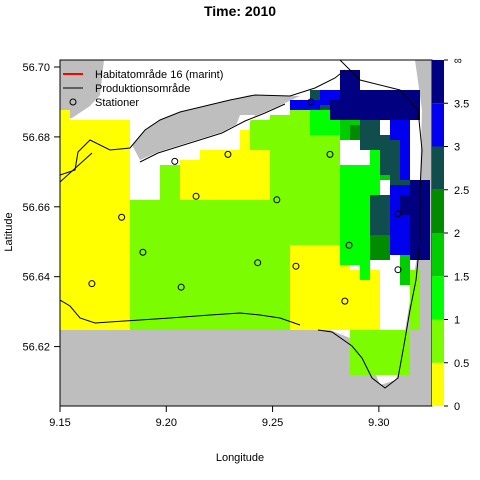  I want to click on colorbar-tick-label: ∞, so click(458, 61).